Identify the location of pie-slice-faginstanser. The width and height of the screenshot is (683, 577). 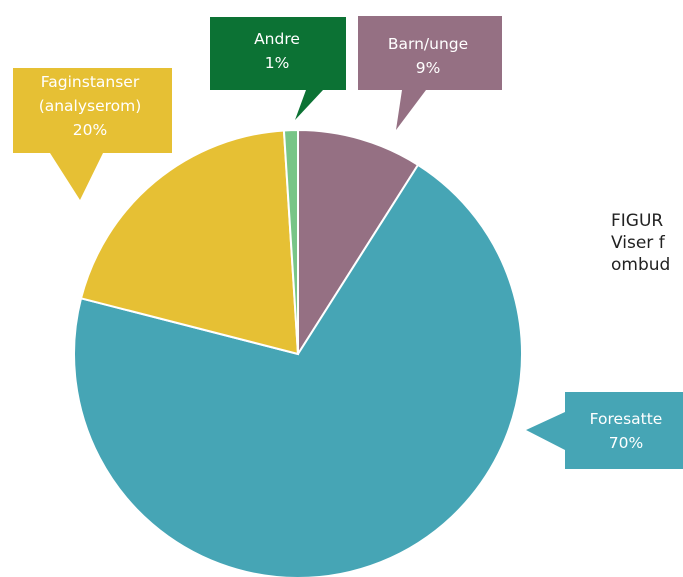
(189, 242).